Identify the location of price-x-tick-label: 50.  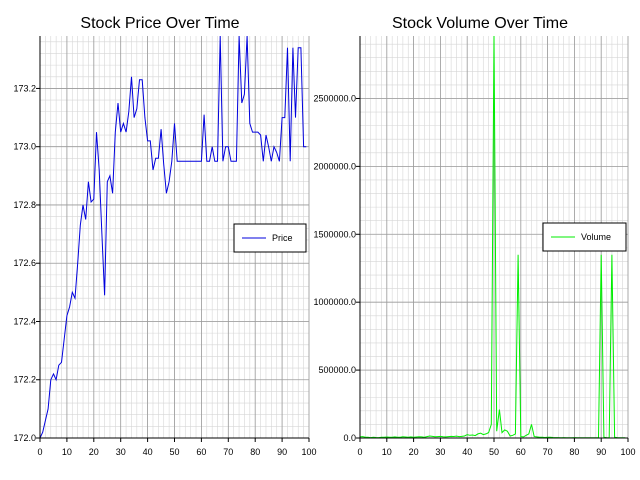
(174, 452).